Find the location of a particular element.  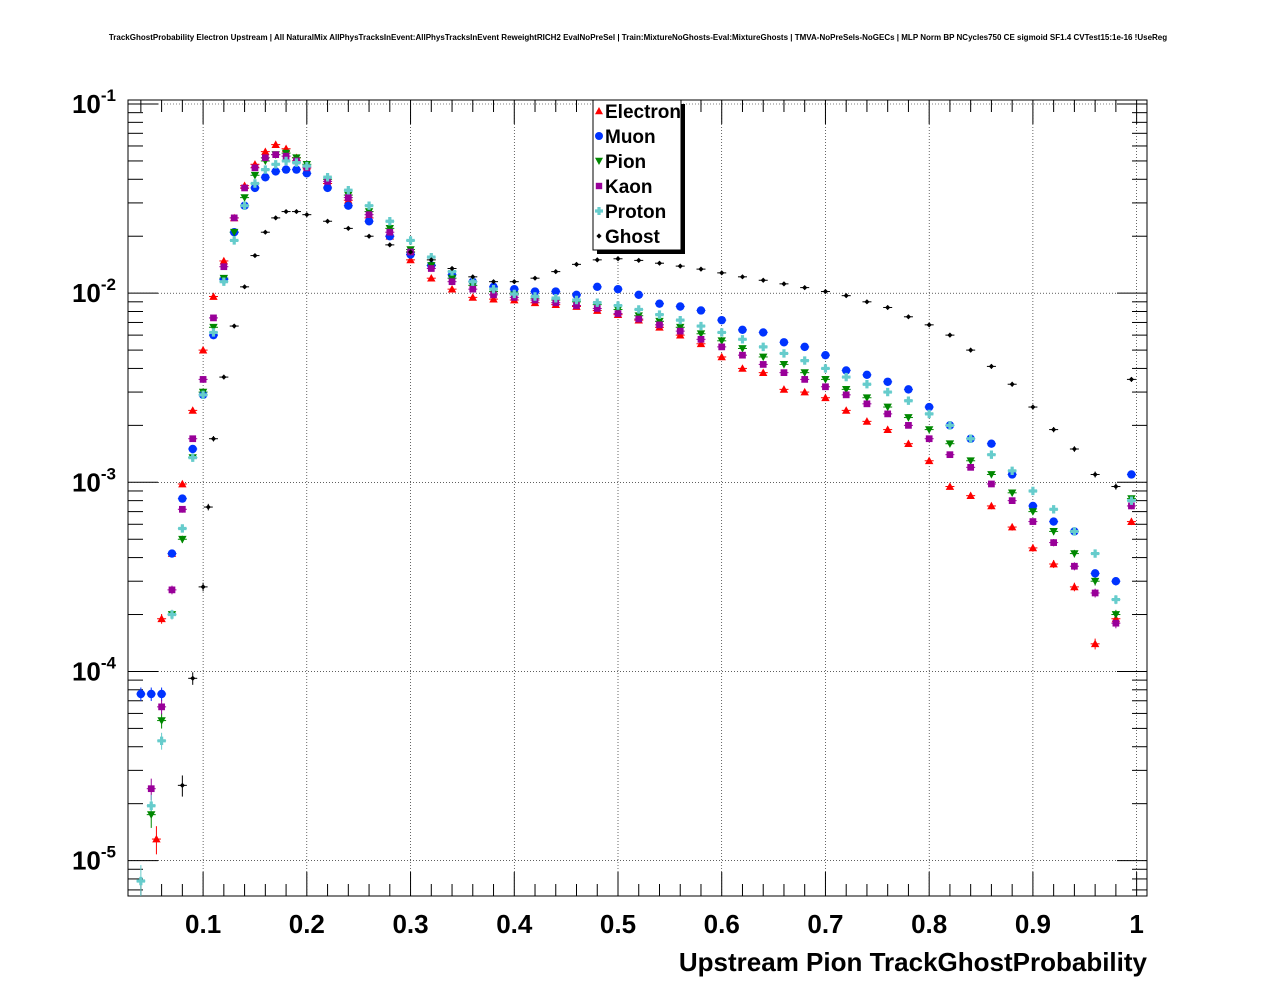

x-tick-label: 0.1 is located at coordinates (203, 924).